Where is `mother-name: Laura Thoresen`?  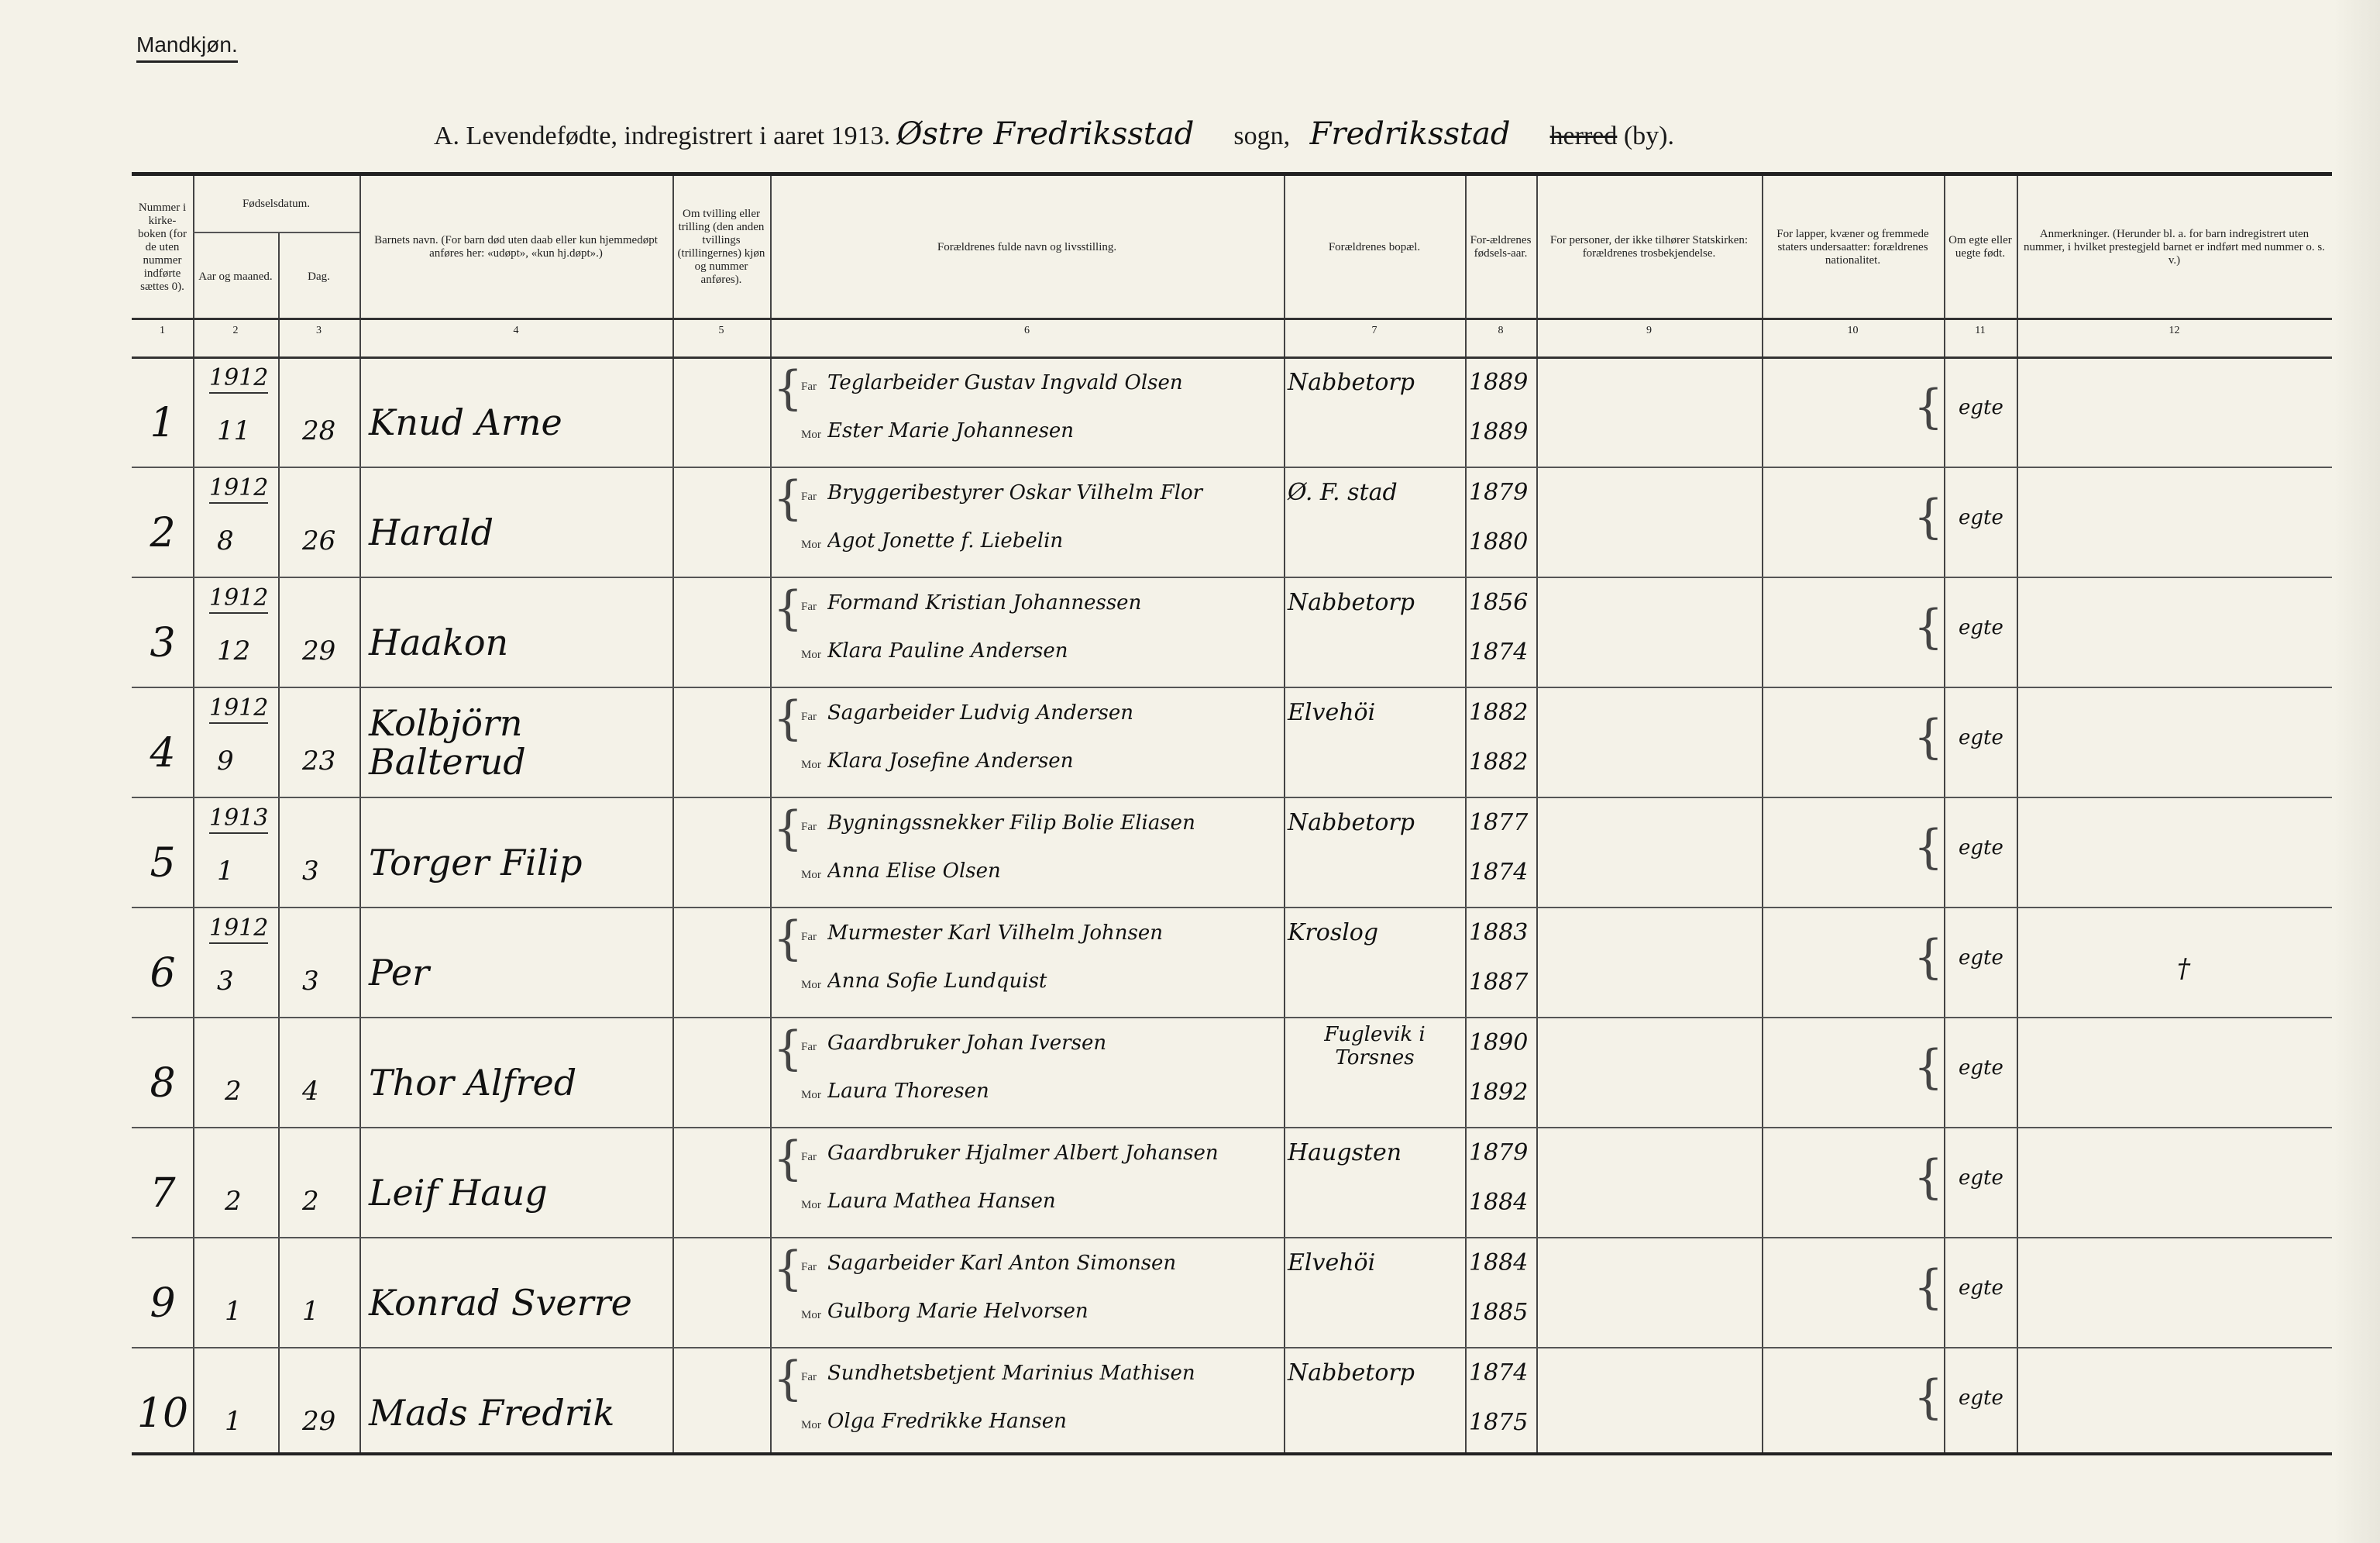 mother-name: Laura Thoresen is located at coordinates (908, 1091).